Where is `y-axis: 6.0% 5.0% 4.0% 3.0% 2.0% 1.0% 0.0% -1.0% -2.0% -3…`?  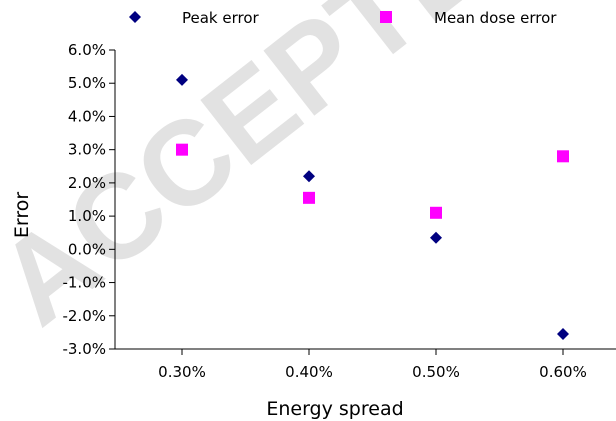
y-axis: 6.0% 5.0% 4.0% 3.0% 2.0% 1.0% 0.0% -1.0% -2.0% -3… is located at coordinates (89, 199).